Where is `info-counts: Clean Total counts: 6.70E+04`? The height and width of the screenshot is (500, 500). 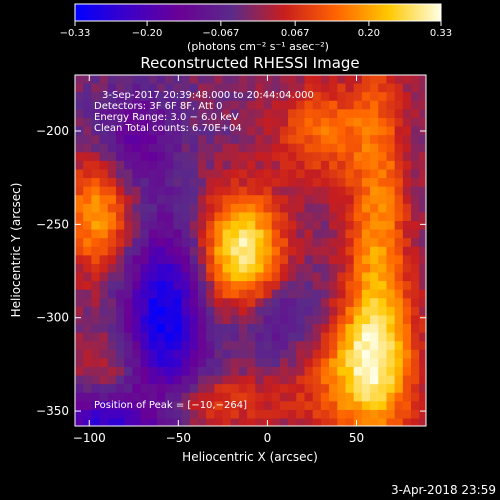 info-counts: Clean Total counts: 6.70E+04 is located at coordinates (168, 128).